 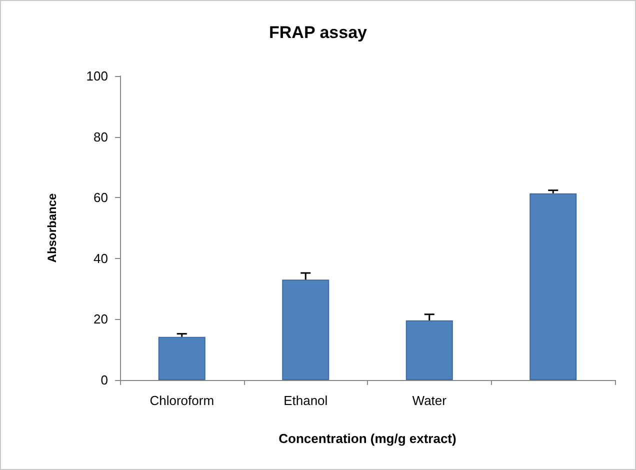 What do you see at coordinates (306, 400) in the screenshot?
I see `x-tick-label: Ethanol` at bounding box center [306, 400].